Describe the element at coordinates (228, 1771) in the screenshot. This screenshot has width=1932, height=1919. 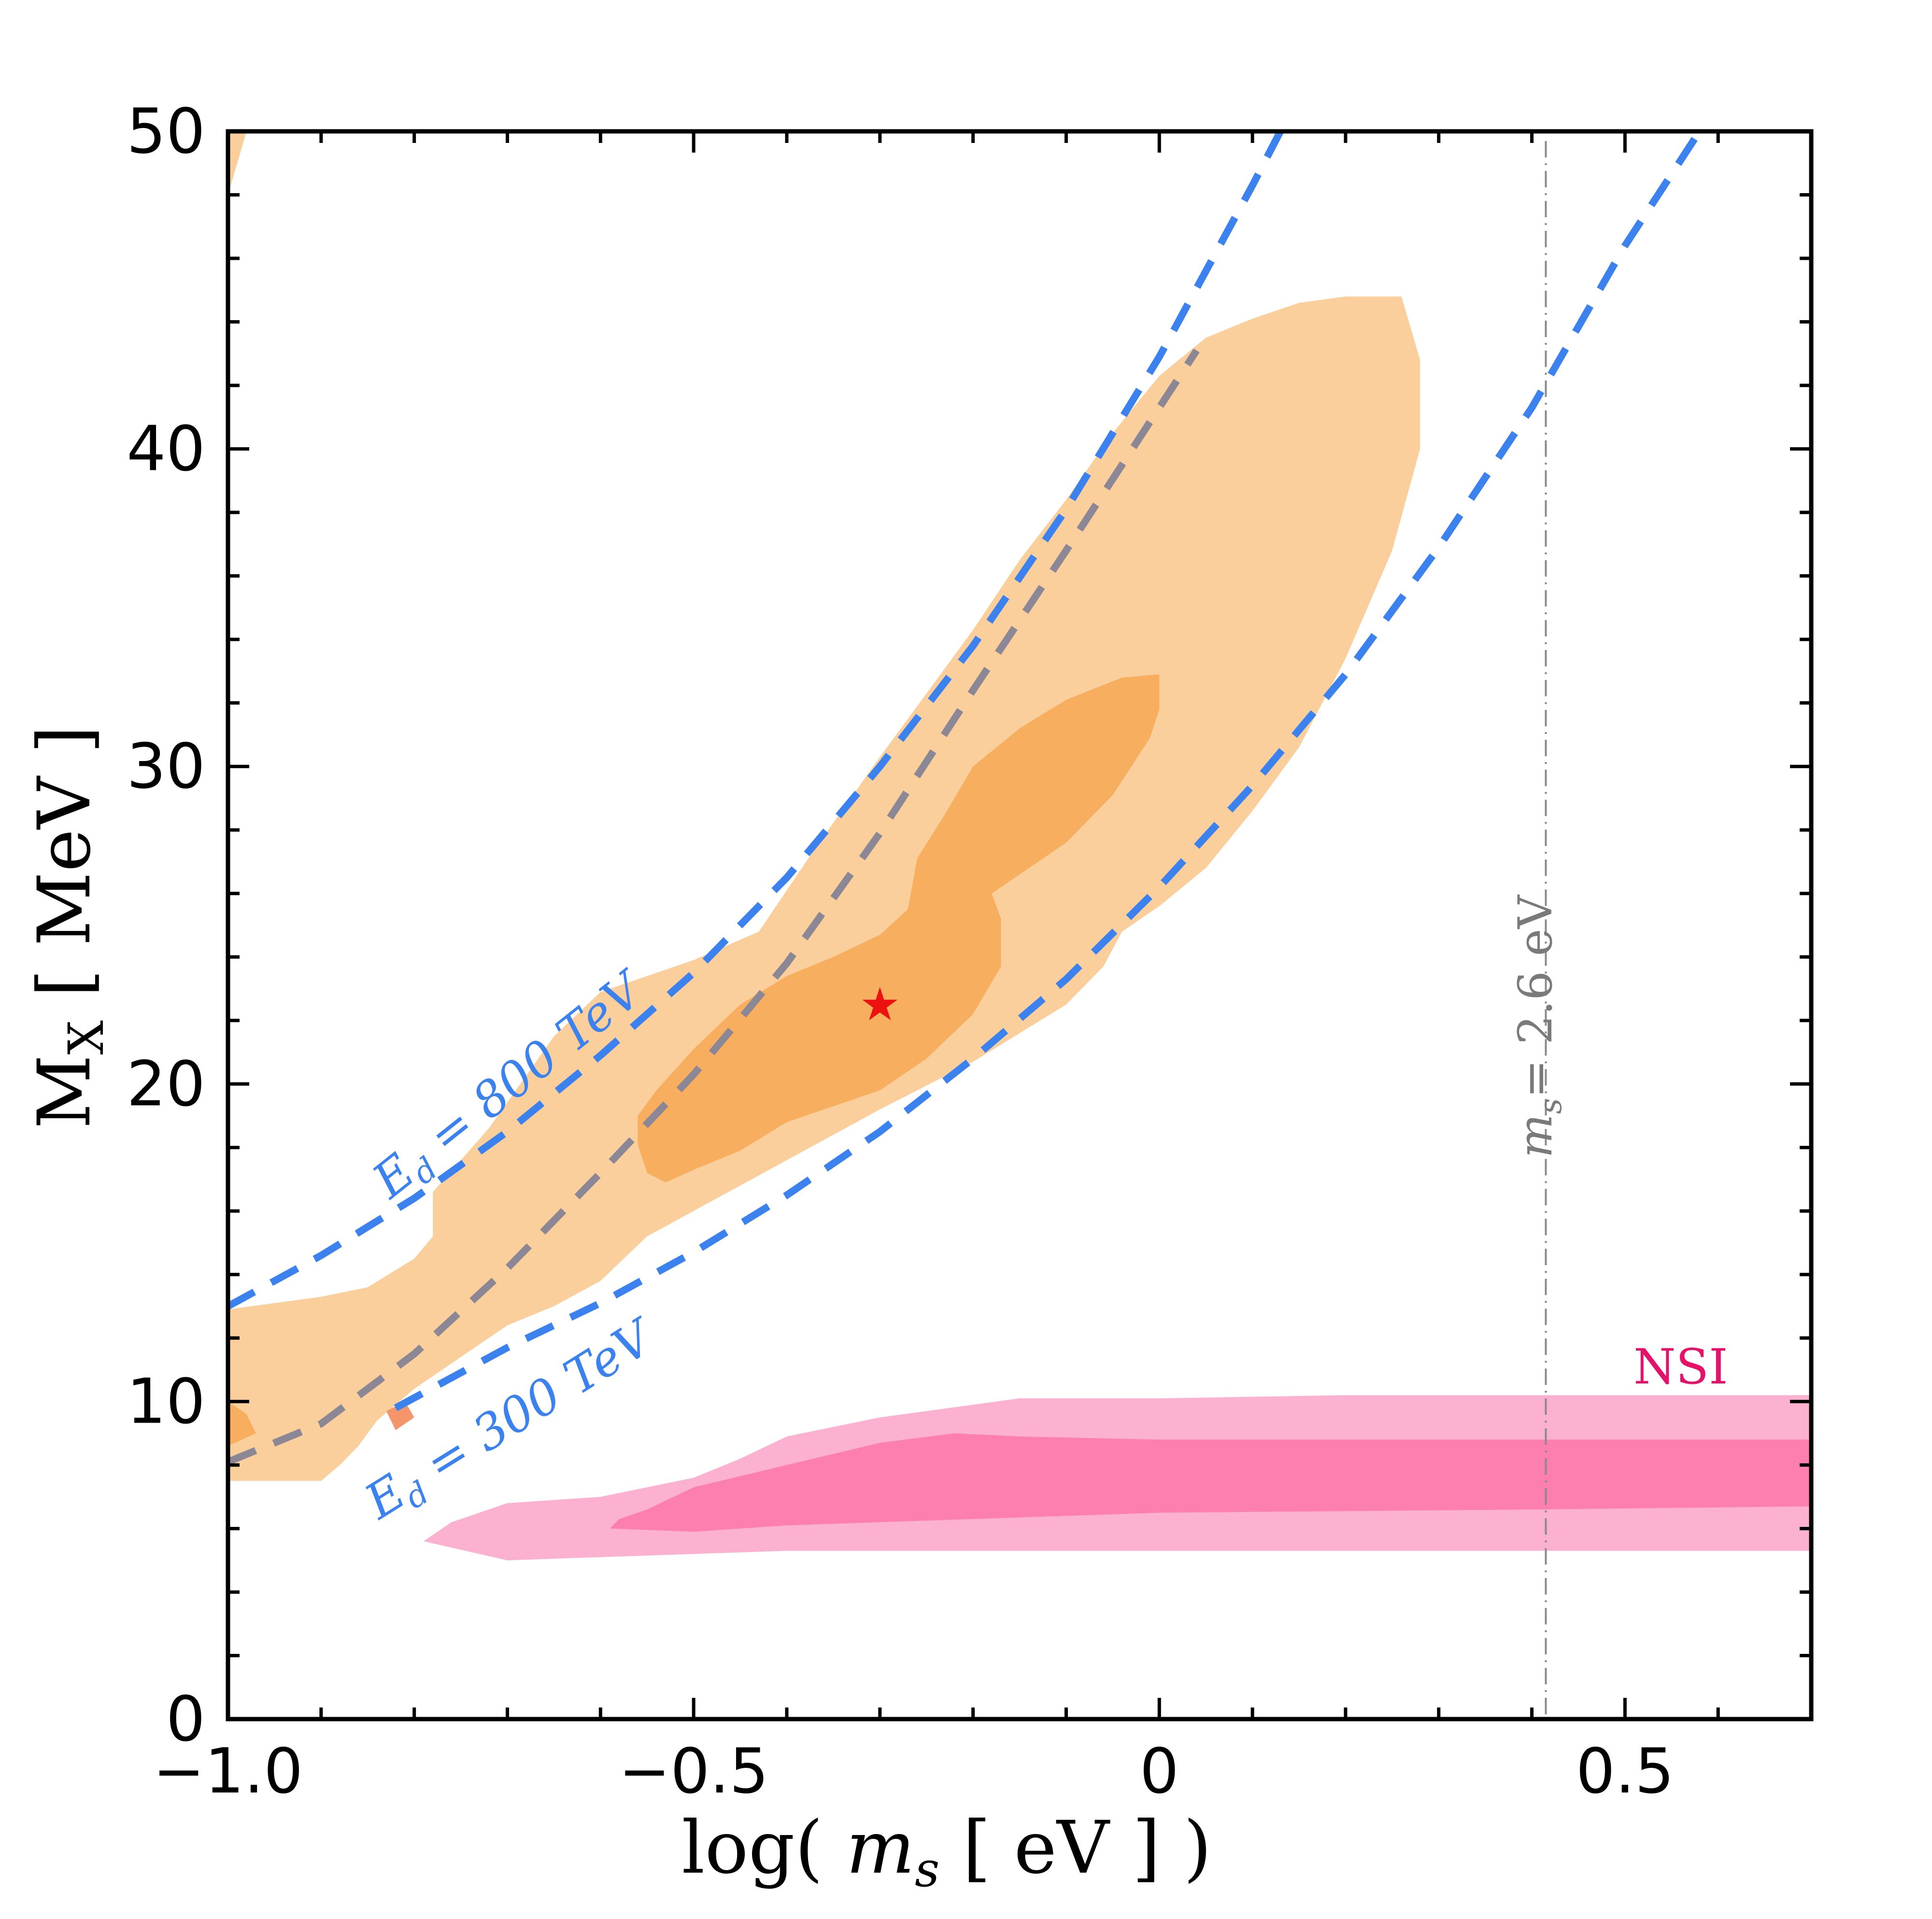
I see `x-tick-label: −1.0` at that location.